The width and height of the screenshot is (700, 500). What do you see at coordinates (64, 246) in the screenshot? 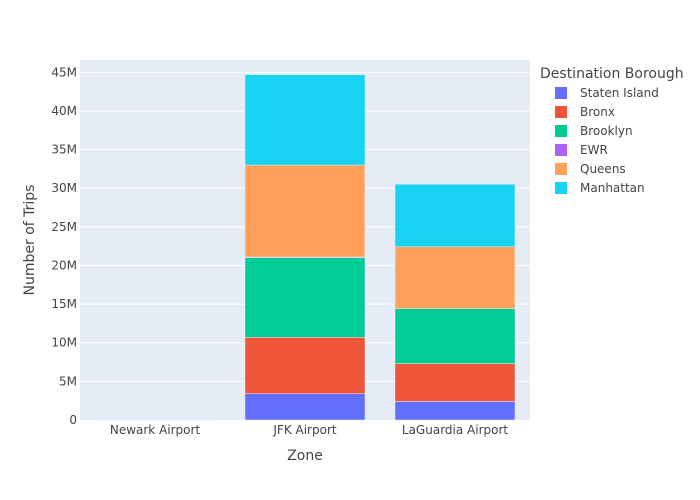
I see `y-tick-labels: 0 5M 10M 15M 20M 25M 30M 35M 40M 45M` at bounding box center [64, 246].